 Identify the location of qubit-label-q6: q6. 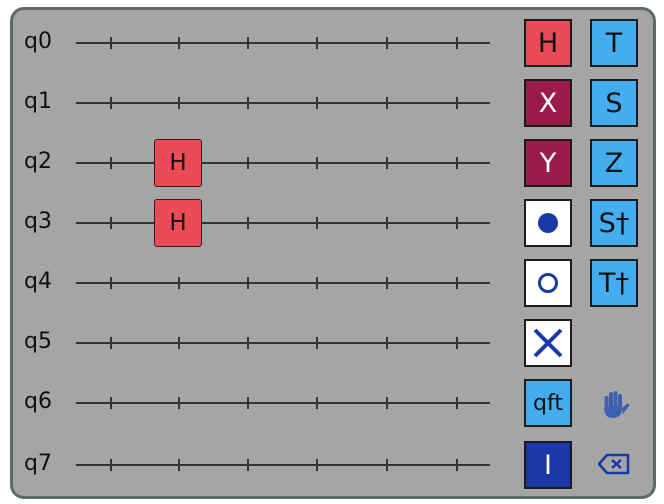
(38, 401).